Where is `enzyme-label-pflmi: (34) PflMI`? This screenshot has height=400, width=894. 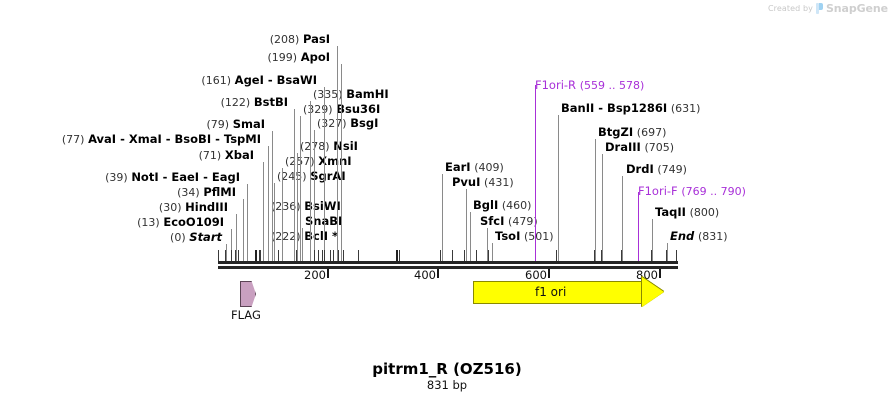 enzyme-label-pflmi: (34) PflMI is located at coordinates (206, 192).